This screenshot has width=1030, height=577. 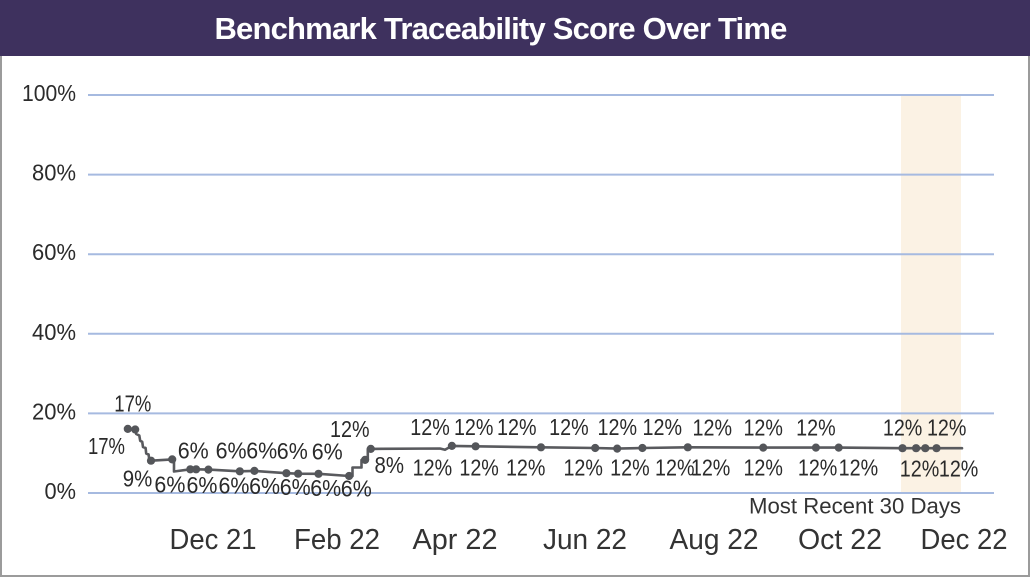 What do you see at coordinates (855, 506) in the screenshot?
I see `recent-30-days-label: Most Recent 30 Days` at bounding box center [855, 506].